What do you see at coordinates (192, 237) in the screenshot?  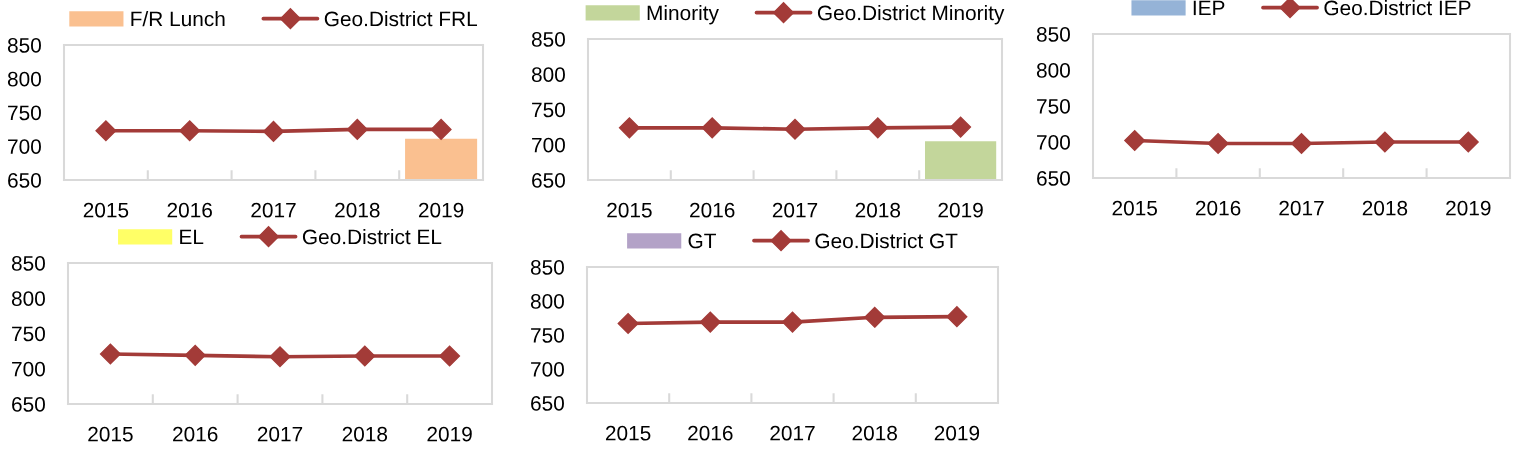 I see `legend-label: EL` at bounding box center [192, 237].